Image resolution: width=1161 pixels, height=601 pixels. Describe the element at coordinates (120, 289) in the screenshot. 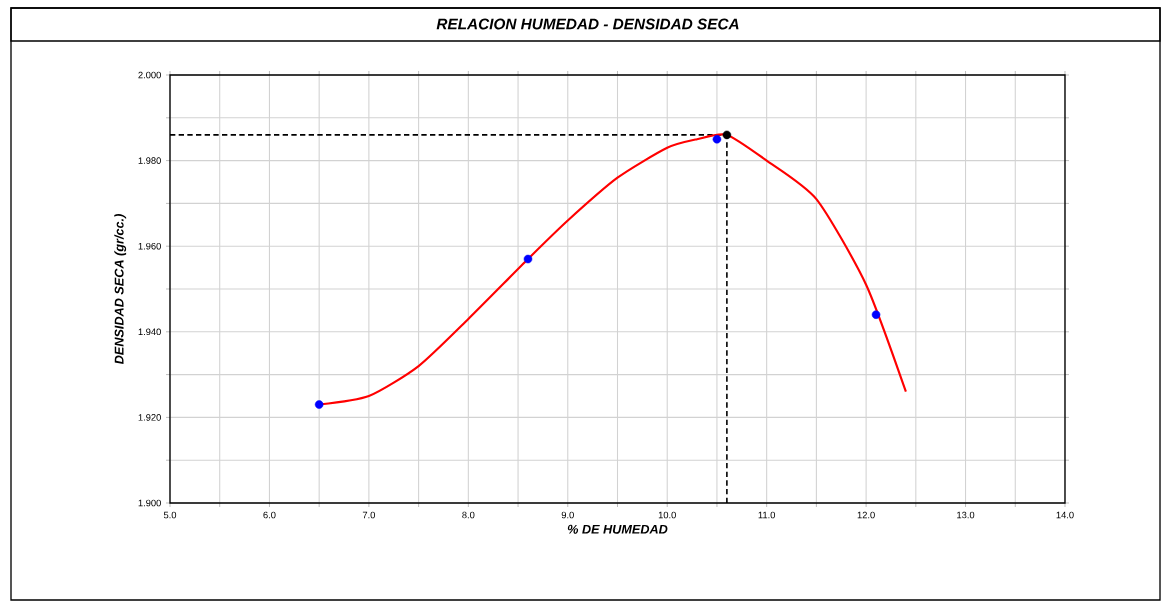

I see `y-axis-title: DENSIDAD SECA (gr/cc.)` at that location.